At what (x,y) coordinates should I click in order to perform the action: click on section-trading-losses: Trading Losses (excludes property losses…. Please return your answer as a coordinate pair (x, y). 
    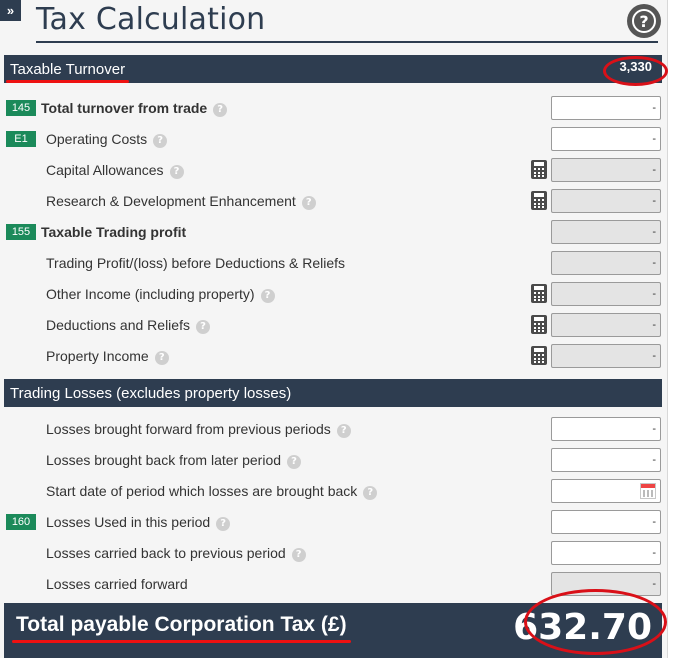
    Looking at the image, I should click on (333, 393).